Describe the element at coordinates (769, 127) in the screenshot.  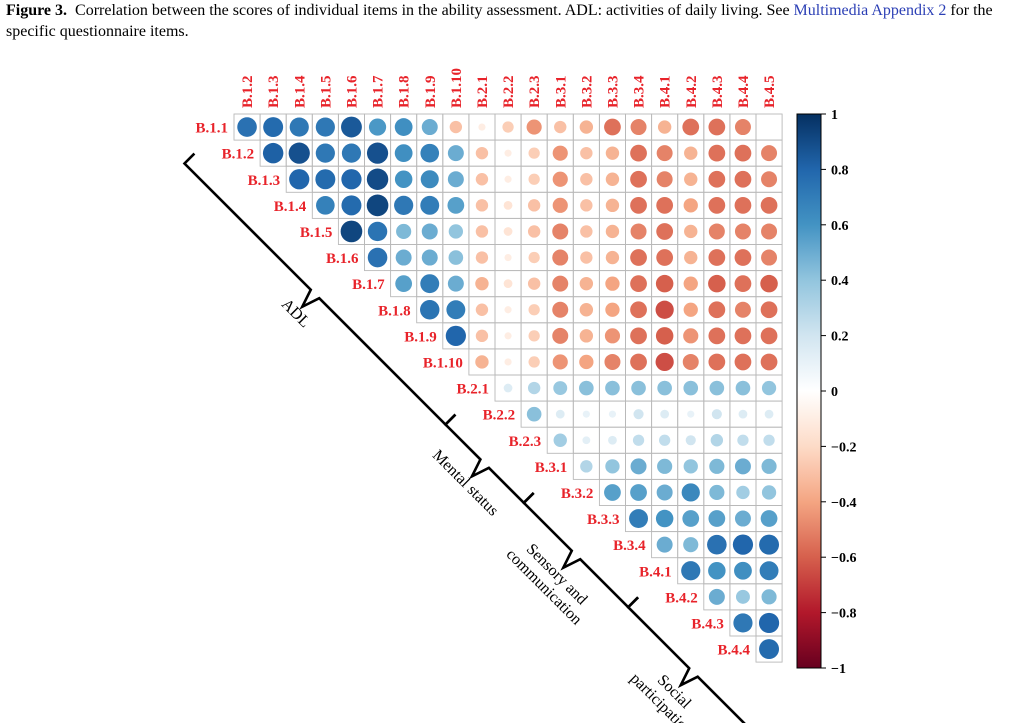
I see `grid-cell` at that location.